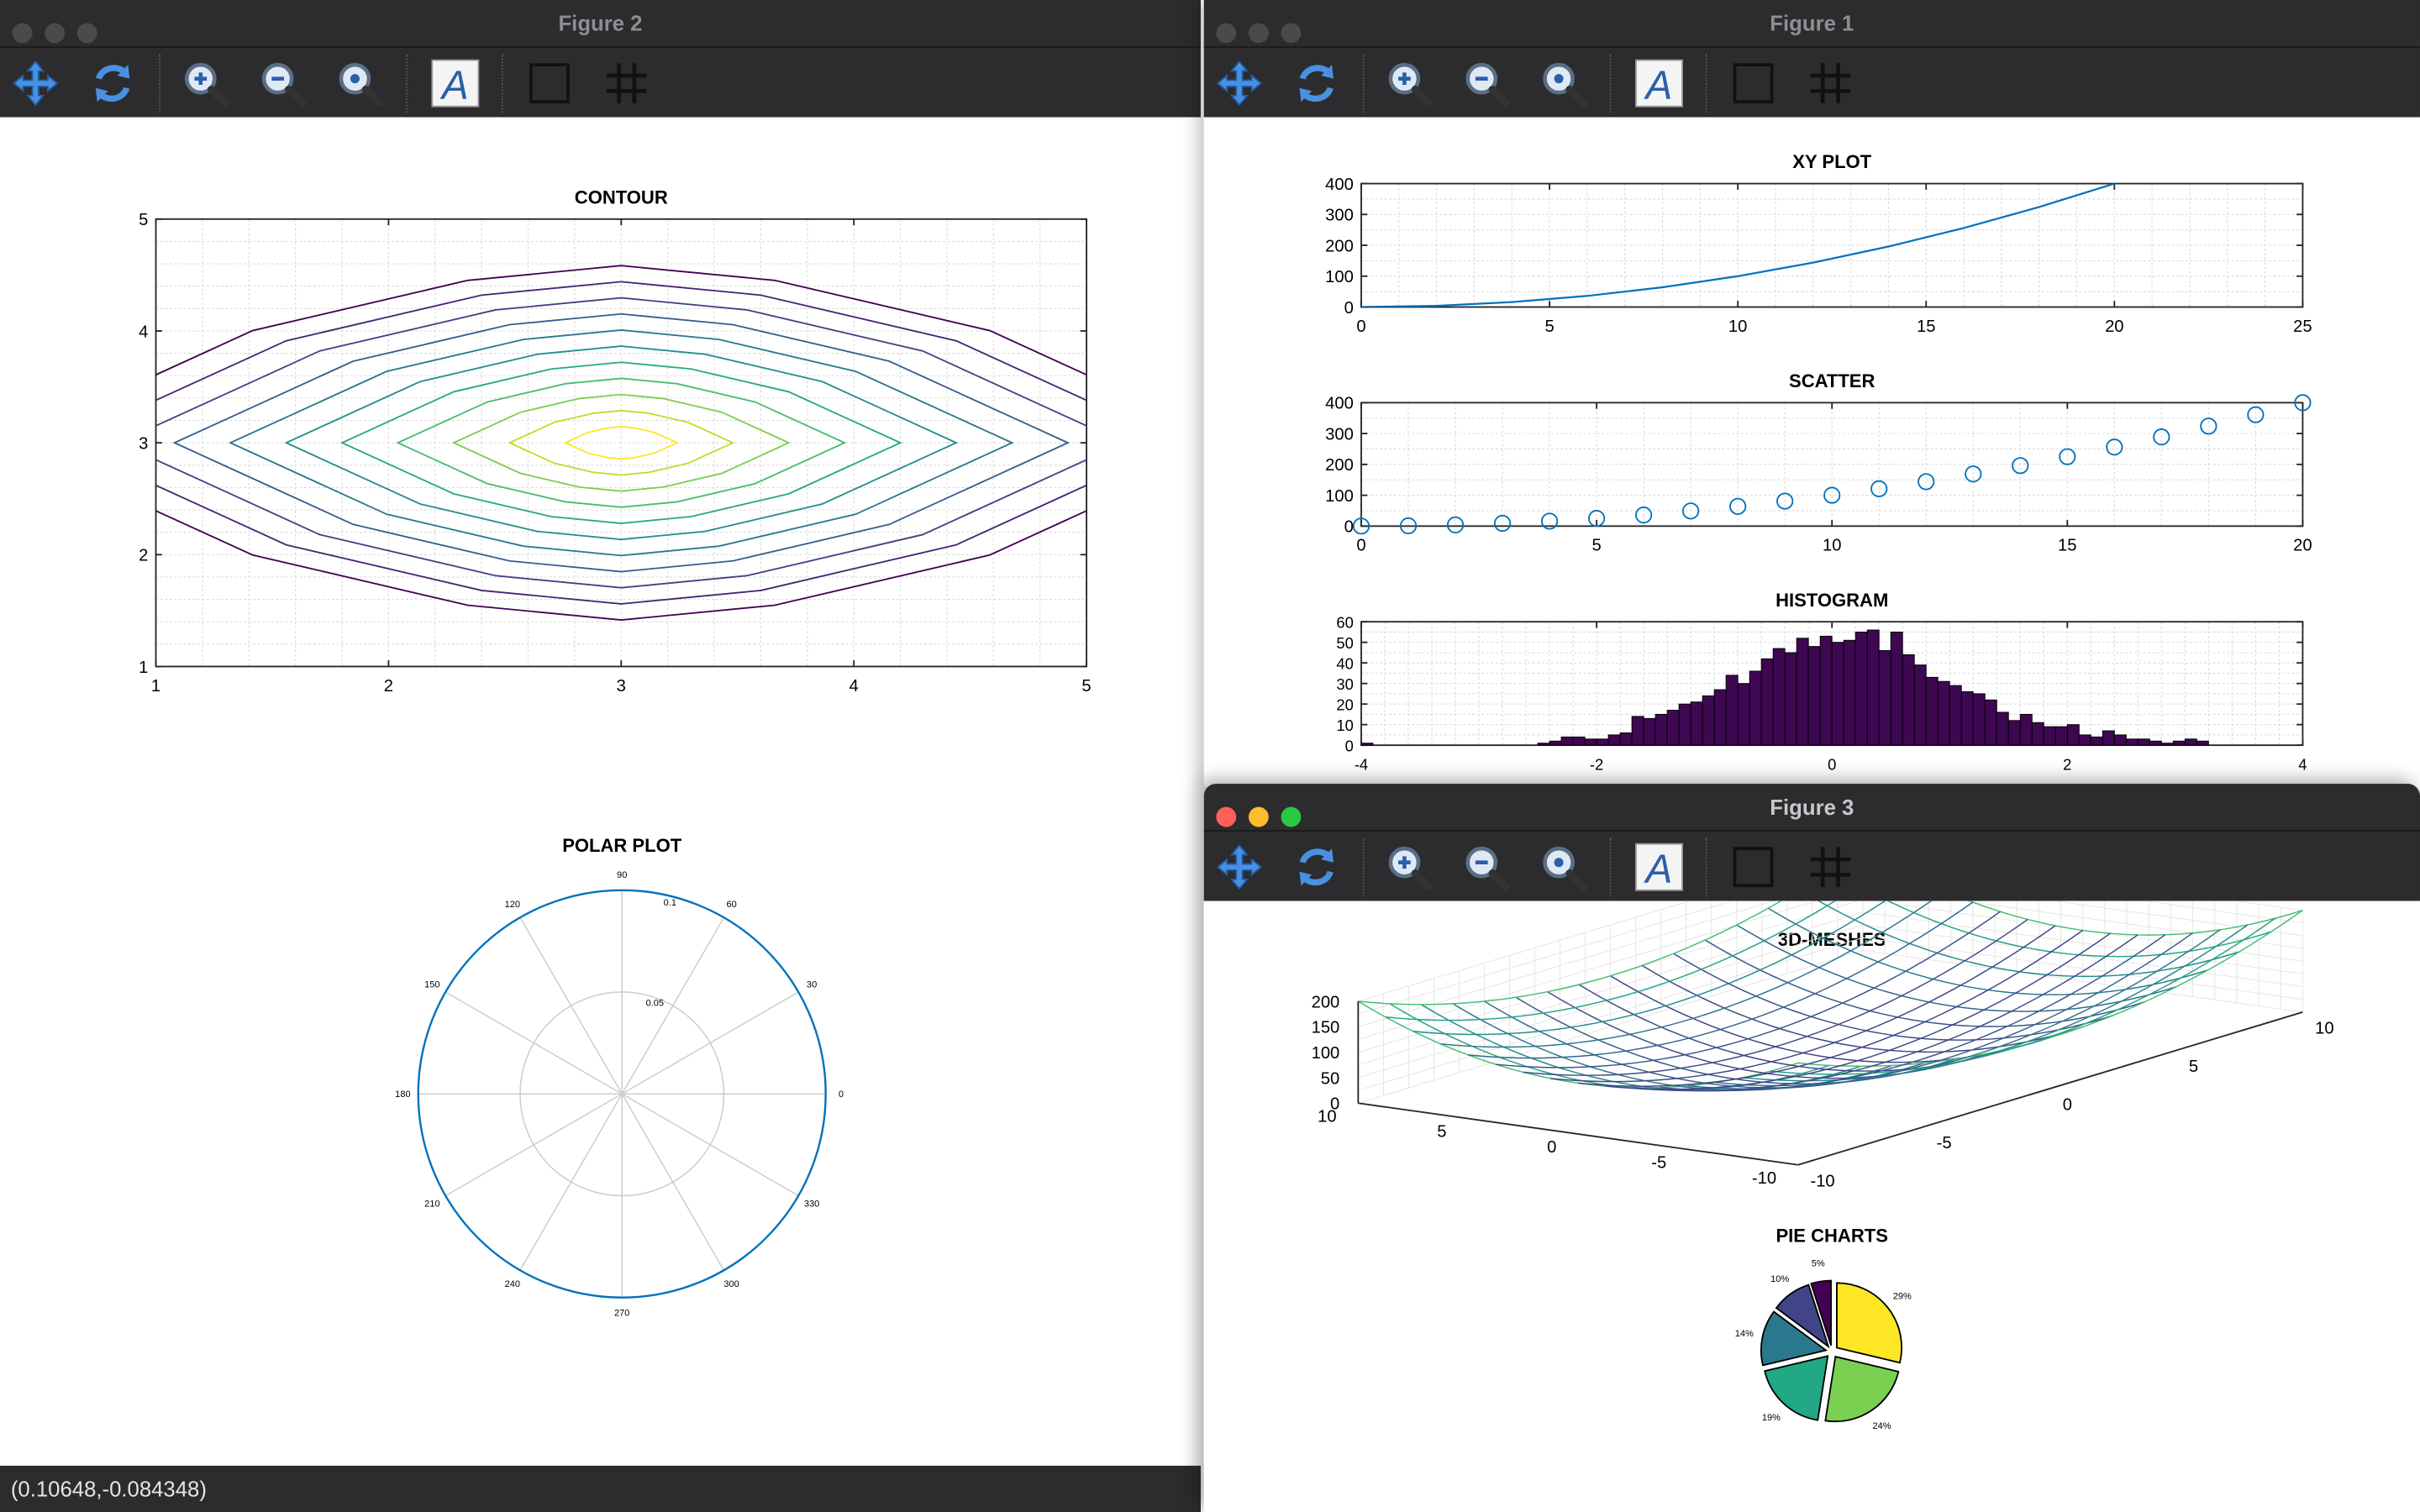 The height and width of the screenshot is (1512, 2420). I want to click on zoom-reset-icon, so click(1565, 868).